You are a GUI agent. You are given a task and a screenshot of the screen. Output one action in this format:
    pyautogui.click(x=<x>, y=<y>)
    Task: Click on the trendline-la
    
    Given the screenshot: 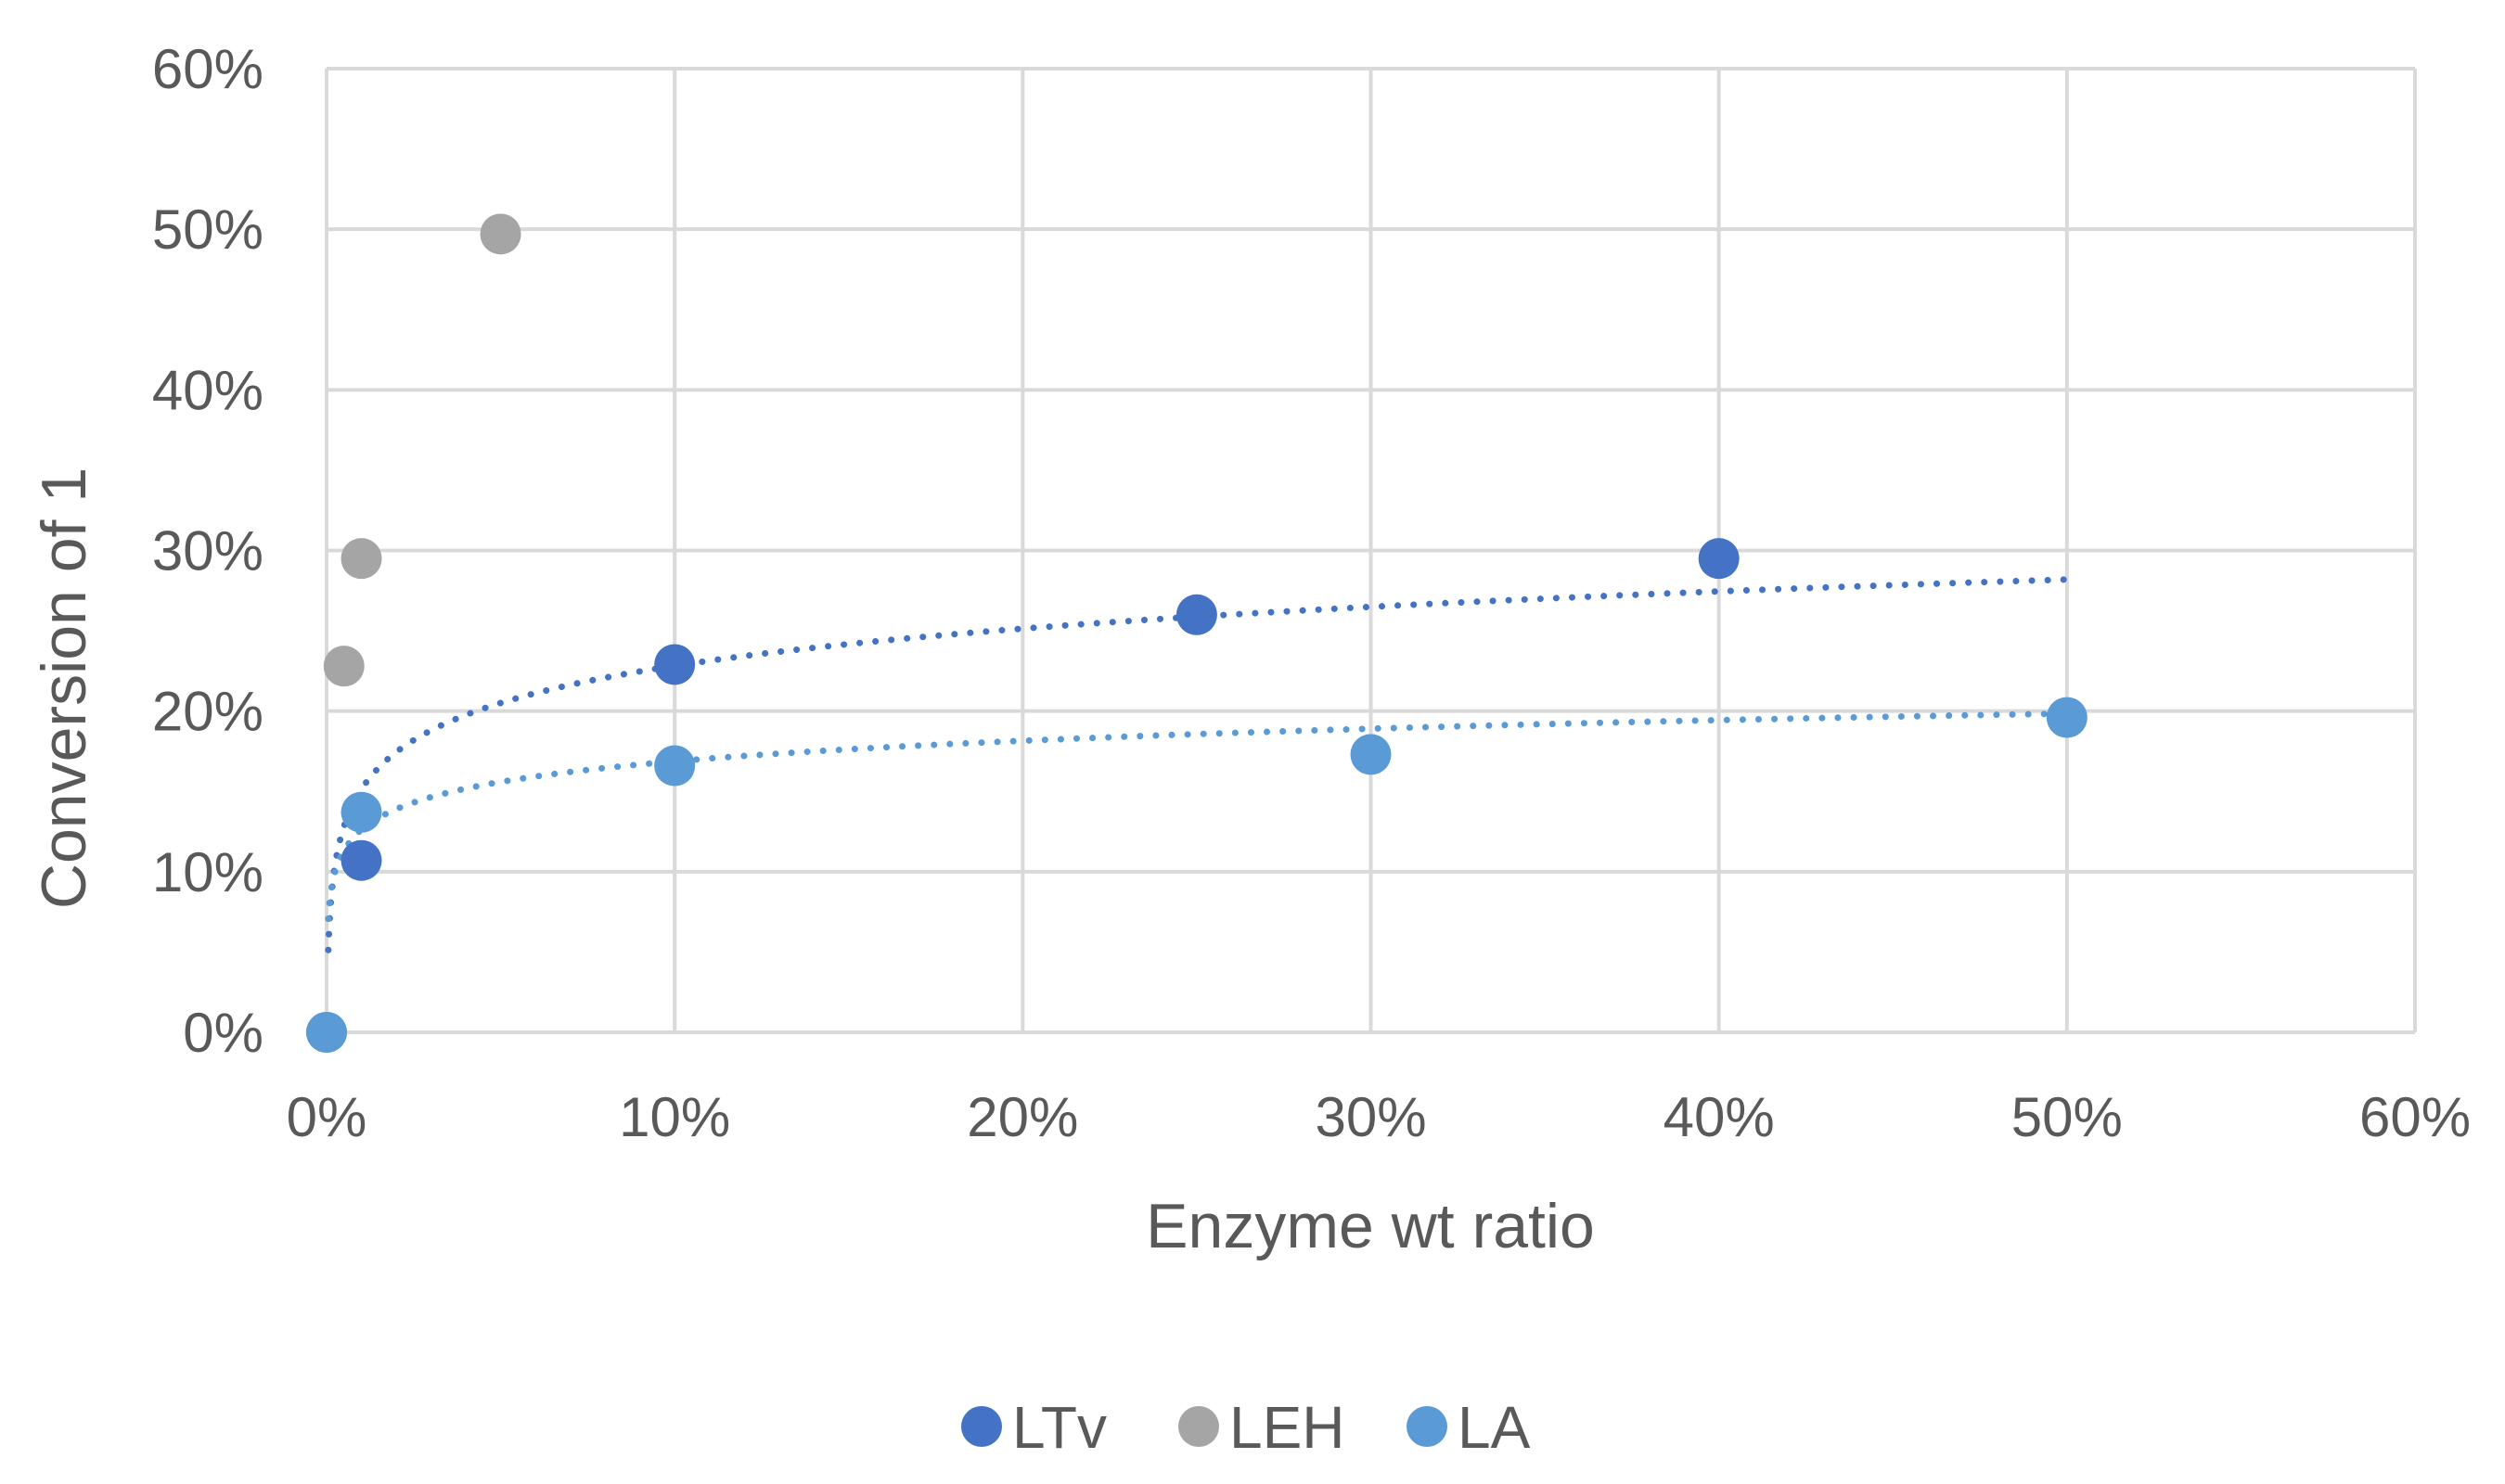 What is the action you would take?
    pyautogui.click(x=1198, y=816)
    